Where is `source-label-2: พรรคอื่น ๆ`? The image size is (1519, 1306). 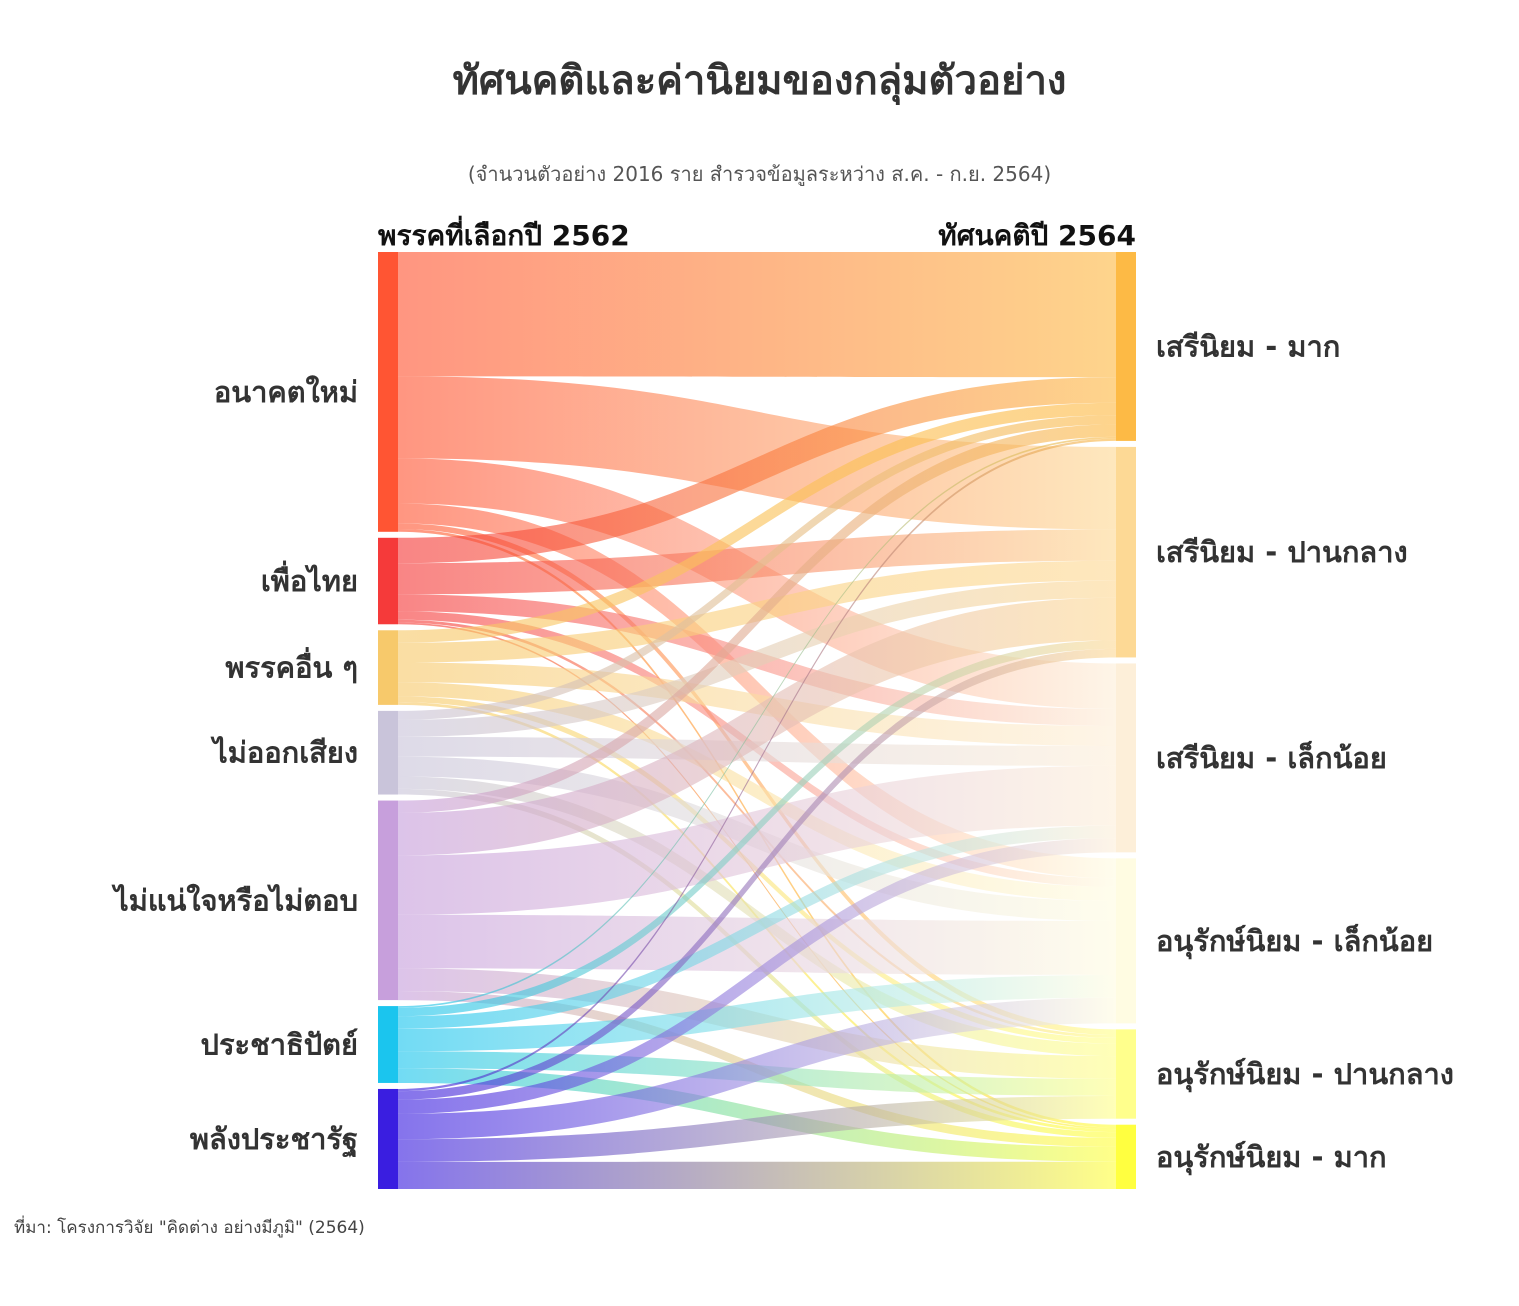
source-label-2: พรรคอื่น ๆ is located at coordinates (291, 666).